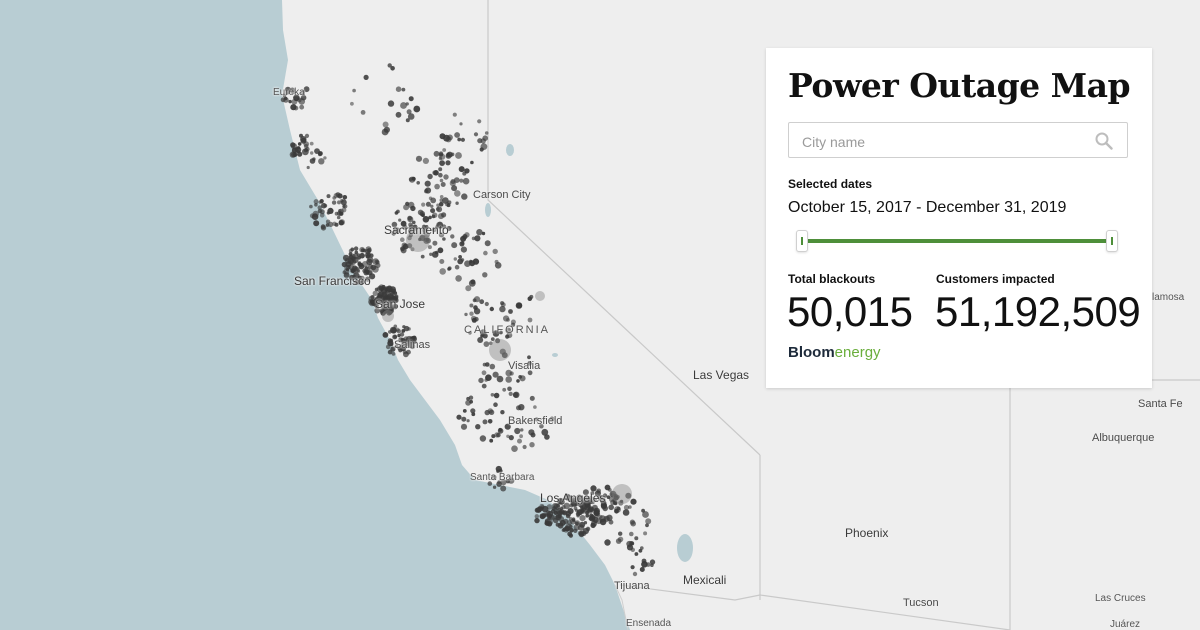 The image size is (1200, 630). Describe the element at coordinates (1160, 404) in the screenshot. I see `city-label: Santa Fe` at that location.